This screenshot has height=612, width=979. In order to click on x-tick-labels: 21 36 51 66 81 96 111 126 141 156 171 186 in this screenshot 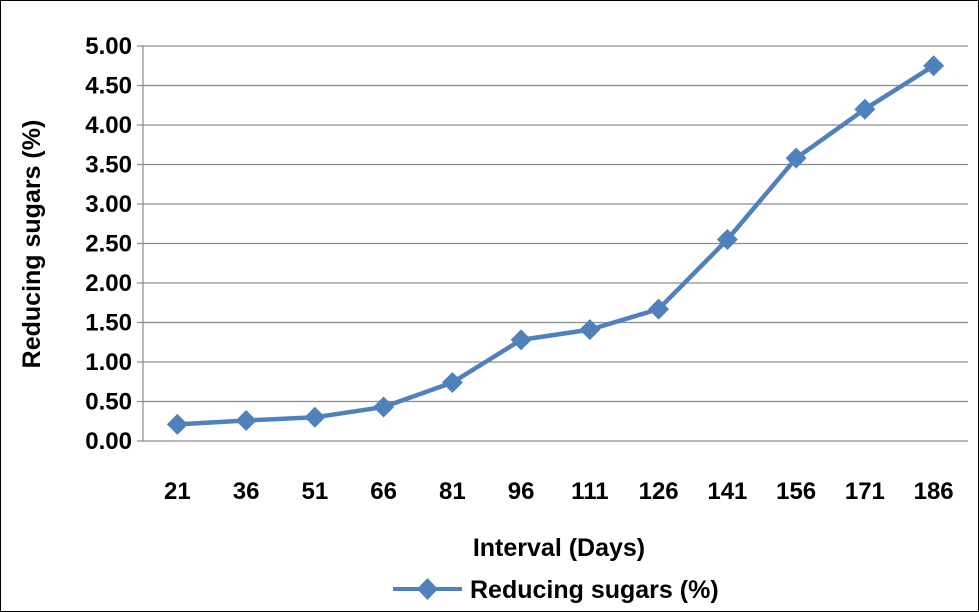, I will do `click(559, 491)`.